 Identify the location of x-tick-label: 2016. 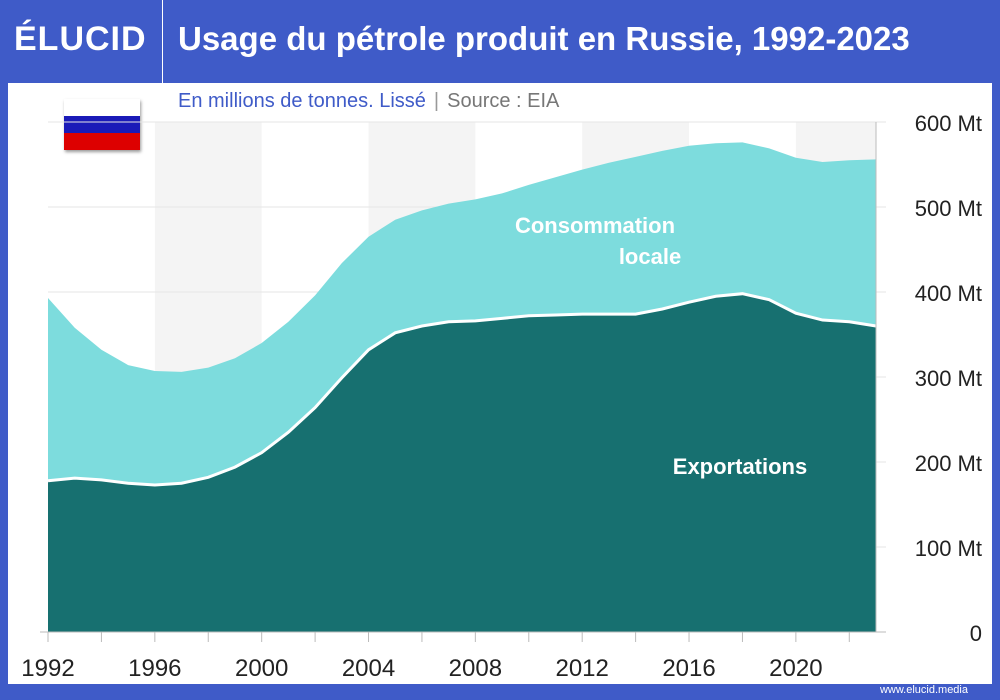
(688, 668).